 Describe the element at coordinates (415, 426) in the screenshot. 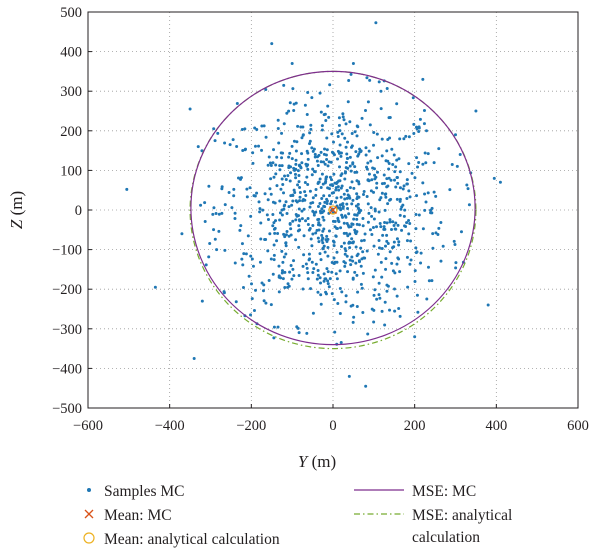

I see `x-tick-label: 200` at that location.